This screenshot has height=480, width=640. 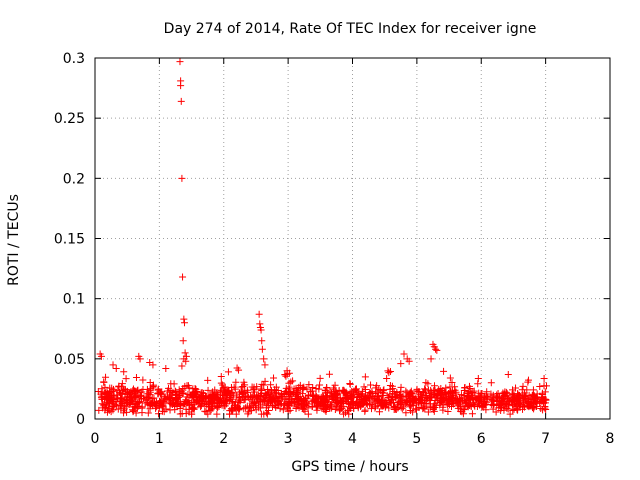 What do you see at coordinates (74, 179) in the screenshot?
I see `y-tick-label: 0.2` at bounding box center [74, 179].